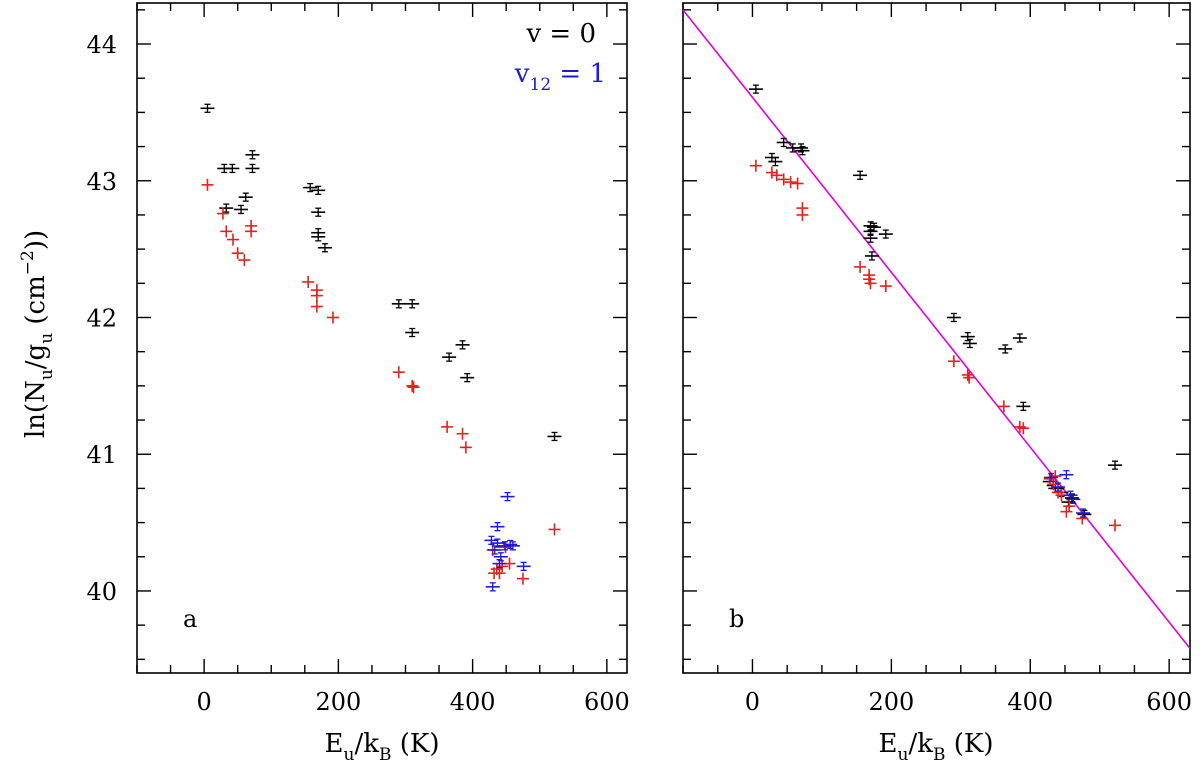  What do you see at coordinates (37, 334) in the screenshot?
I see `y-axis-label: ln(Nu/gu (cm−2))` at bounding box center [37, 334].